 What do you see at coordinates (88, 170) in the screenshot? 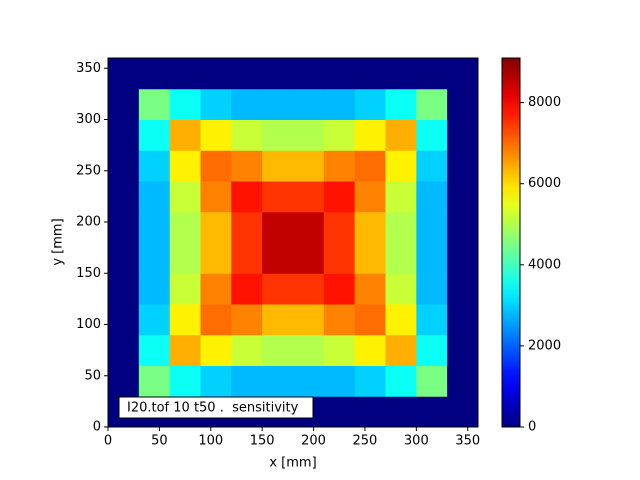
I see `y-tick-label: 250` at bounding box center [88, 170].